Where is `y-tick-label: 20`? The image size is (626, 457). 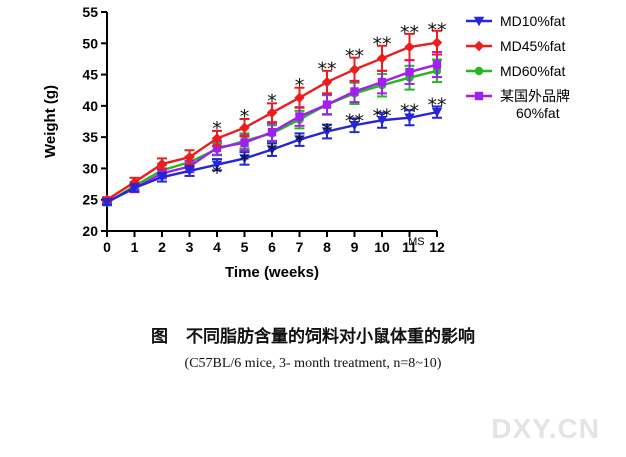 y-tick-label: 20 is located at coordinates (90, 231).